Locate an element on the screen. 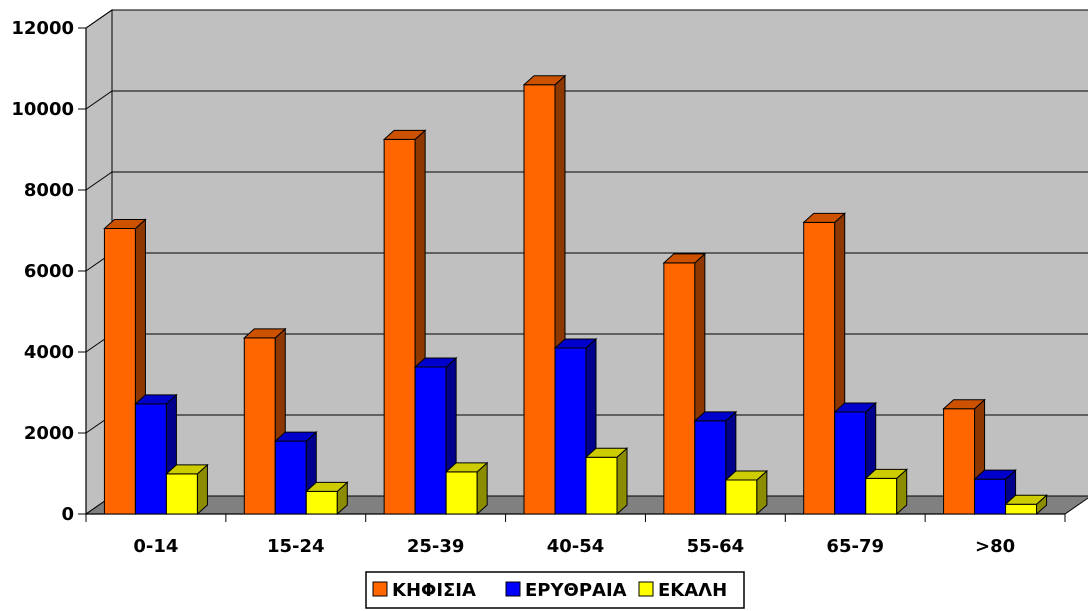 The height and width of the screenshot is (611, 1088). legend-label-kifisia: ΚΗΦΙΣΙΑ is located at coordinates (434, 590).